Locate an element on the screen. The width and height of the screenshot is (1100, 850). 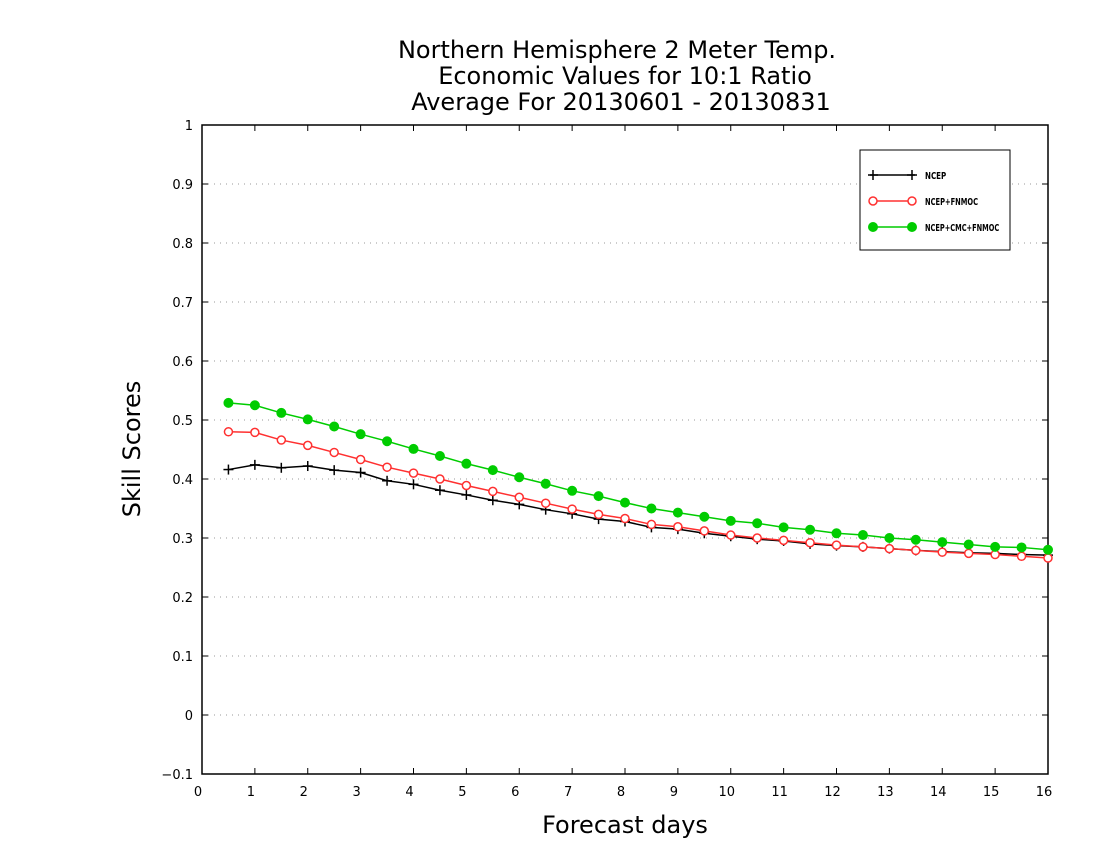
x-tick-label: 4 is located at coordinates (409, 792).